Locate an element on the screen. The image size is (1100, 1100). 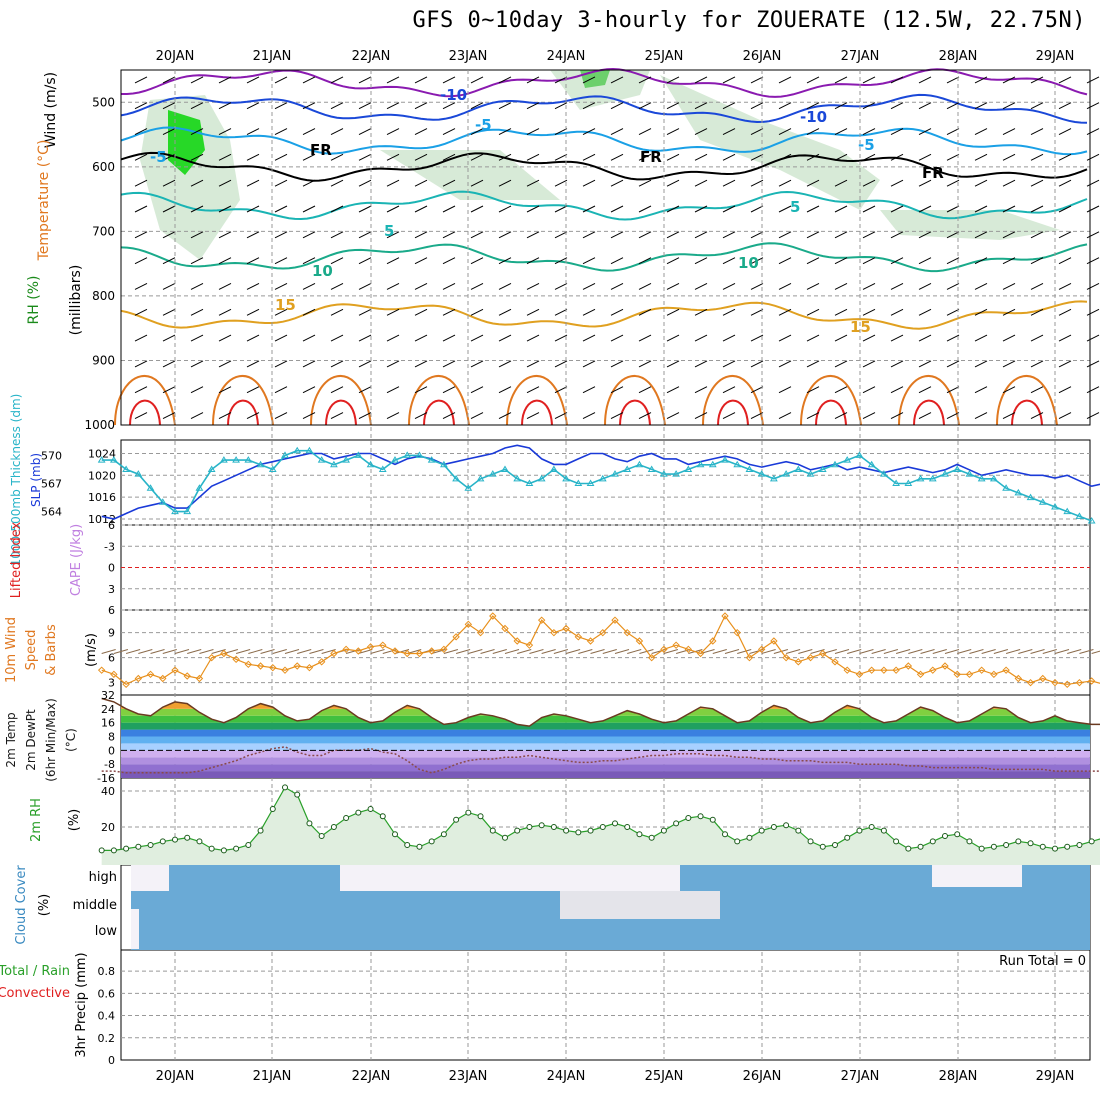
axis-label: & Barbs is located at coordinates (51, 650).